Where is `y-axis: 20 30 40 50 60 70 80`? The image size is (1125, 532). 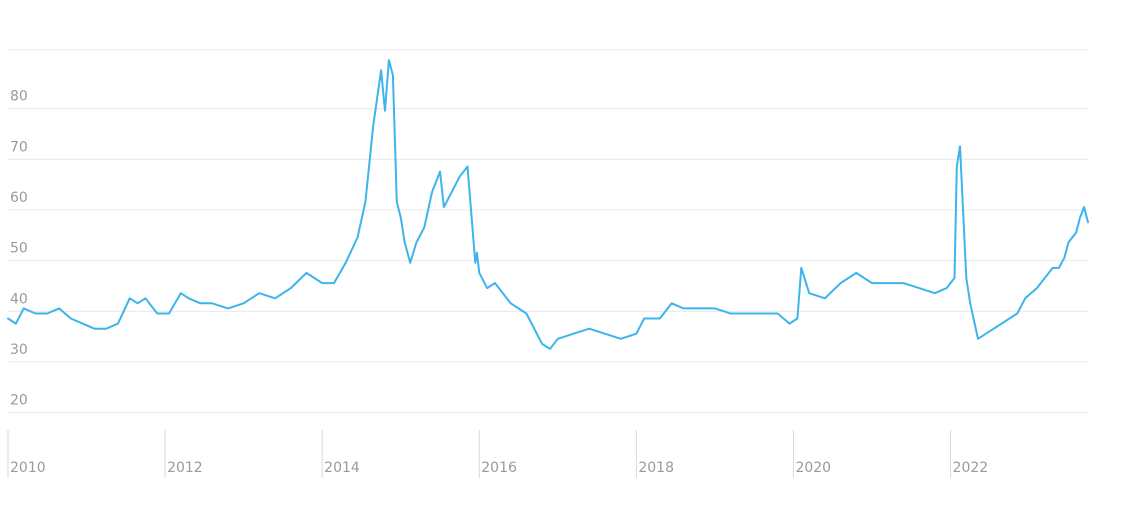 y-axis: 20 30 40 50 60 70 80 is located at coordinates (19, 249).